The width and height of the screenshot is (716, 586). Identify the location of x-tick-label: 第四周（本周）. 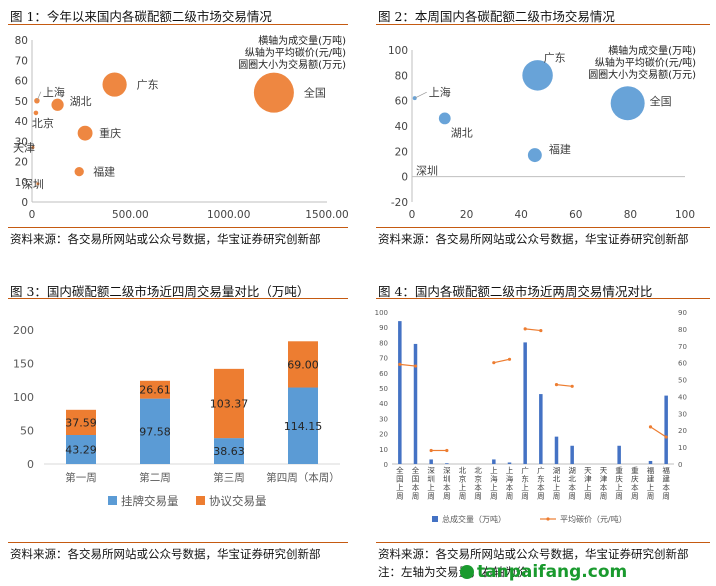
(303, 477).